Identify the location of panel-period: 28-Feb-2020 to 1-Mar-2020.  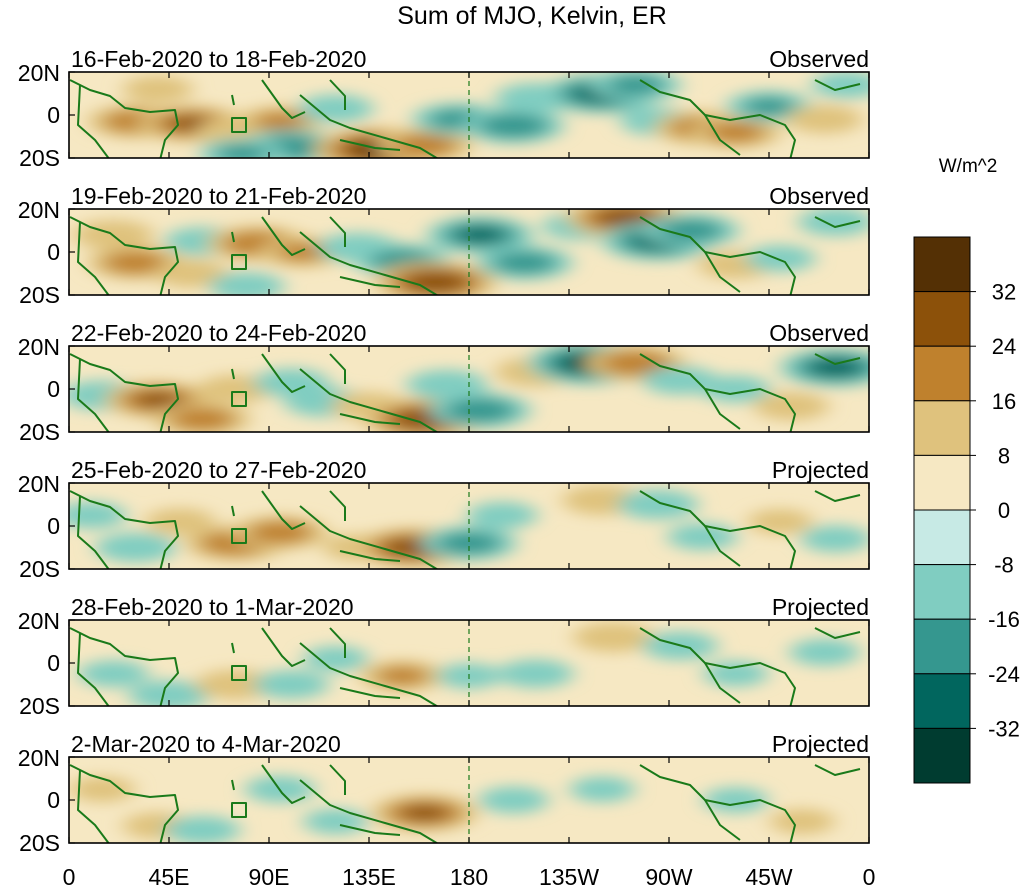
(212, 607).